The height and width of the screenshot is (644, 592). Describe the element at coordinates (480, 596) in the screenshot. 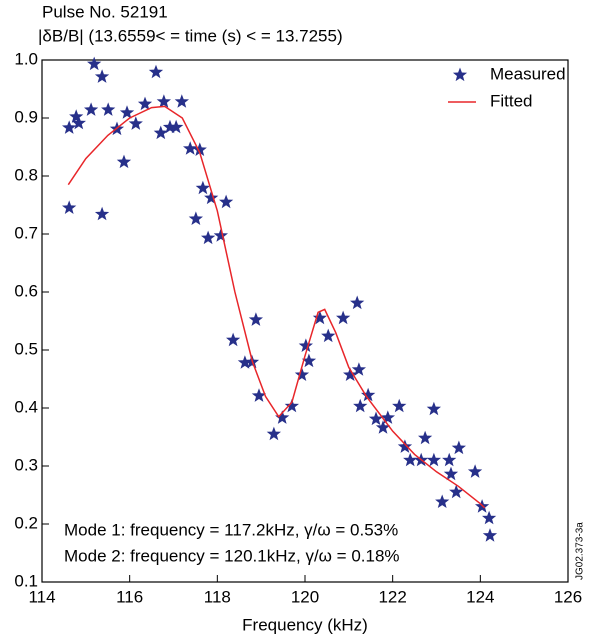

I see `x-tick-label: 124` at that location.